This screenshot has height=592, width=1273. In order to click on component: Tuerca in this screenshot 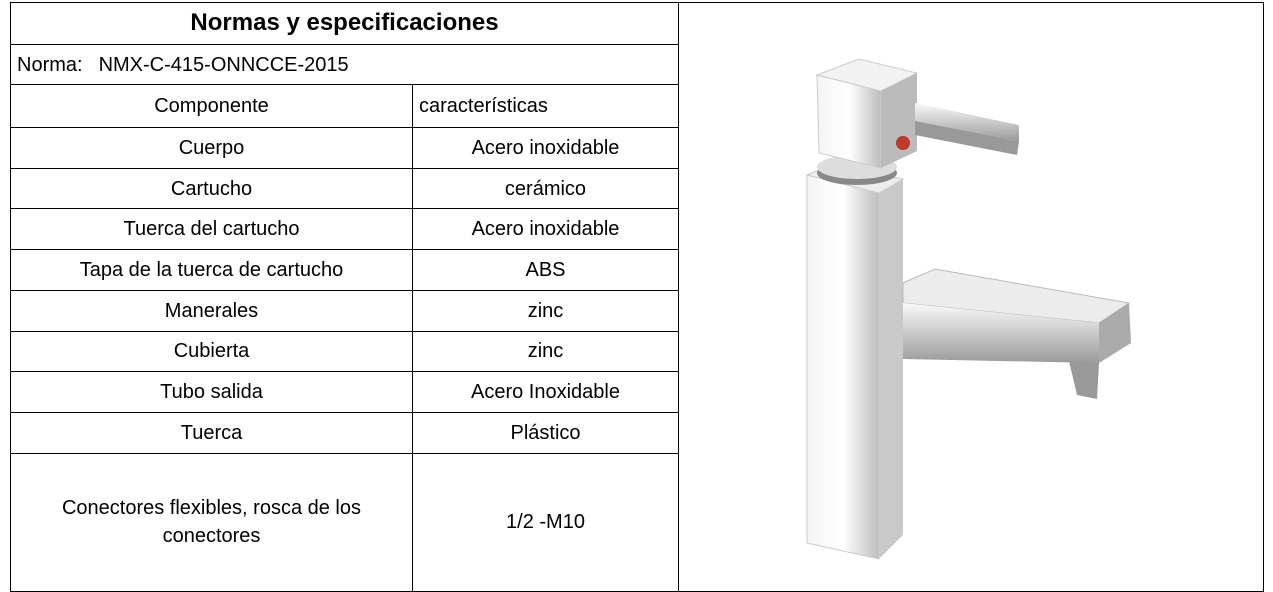, I will do `click(211, 432)`.